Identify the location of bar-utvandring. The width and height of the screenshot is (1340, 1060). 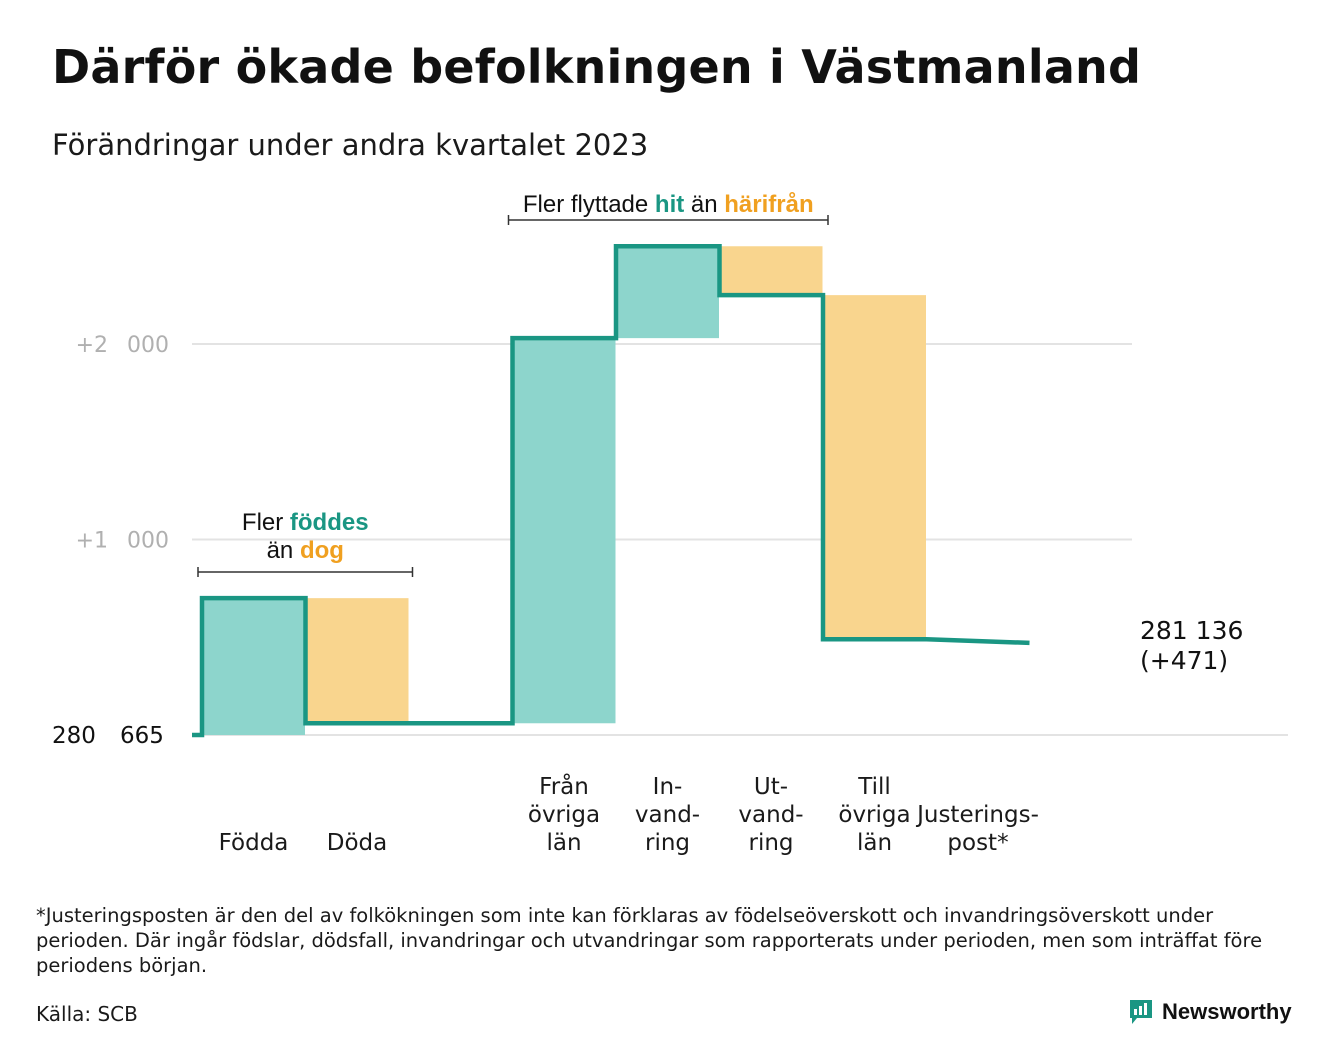
(771, 271).